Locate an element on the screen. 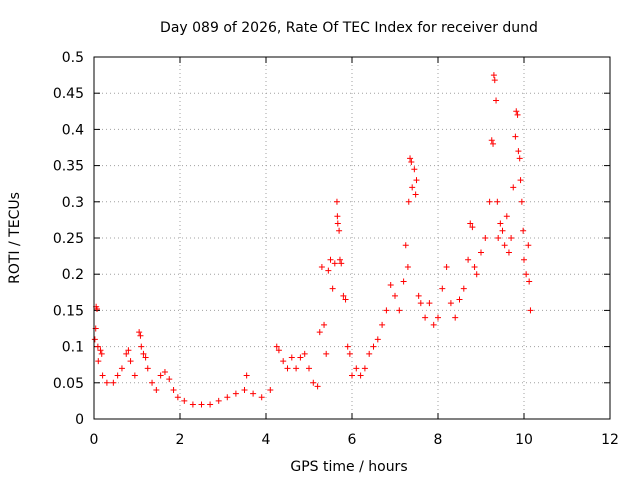 This screenshot has width=640, height=480. y-tick-label: 0.4 is located at coordinates (73, 130).